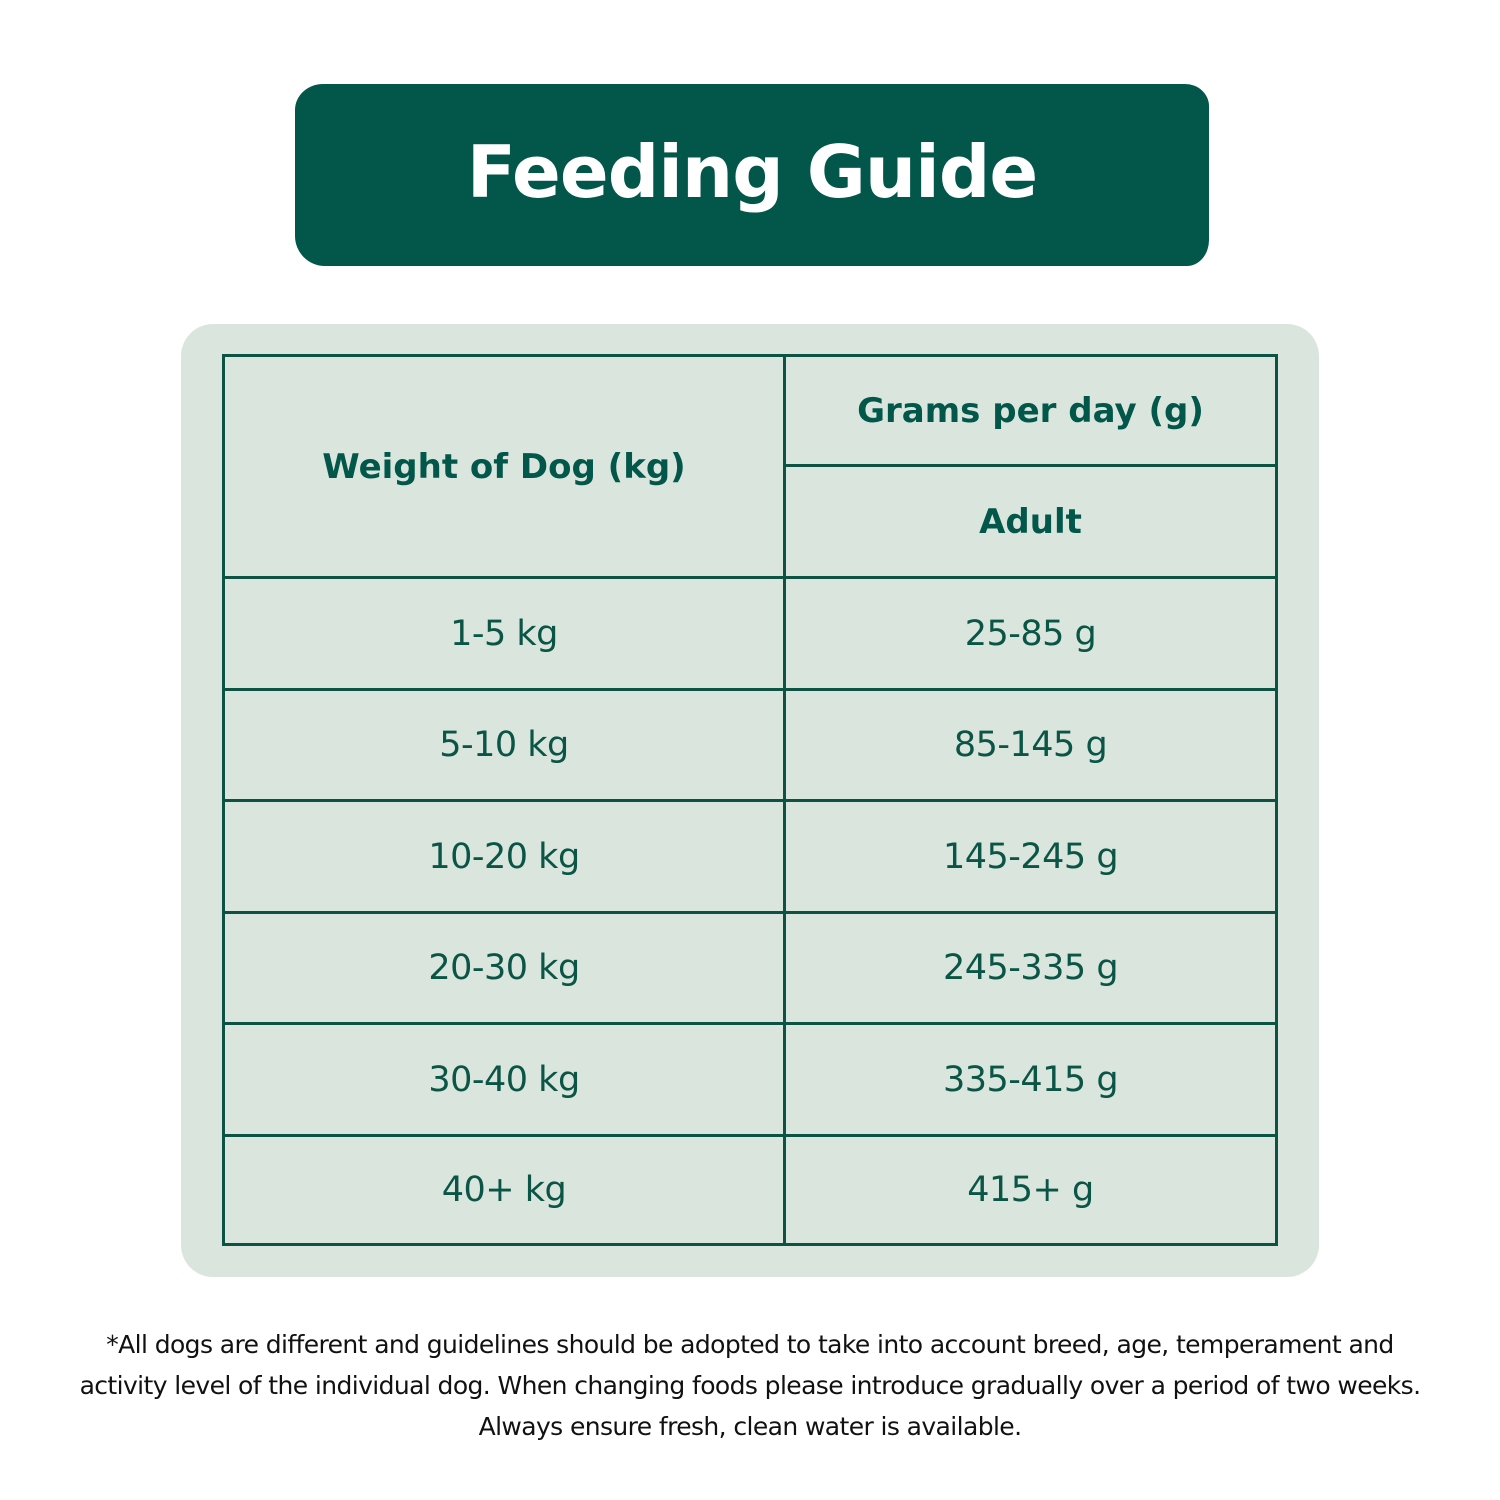 The image size is (1500, 1500). I want to click on weight-cell: 40+ kg, so click(504, 1190).